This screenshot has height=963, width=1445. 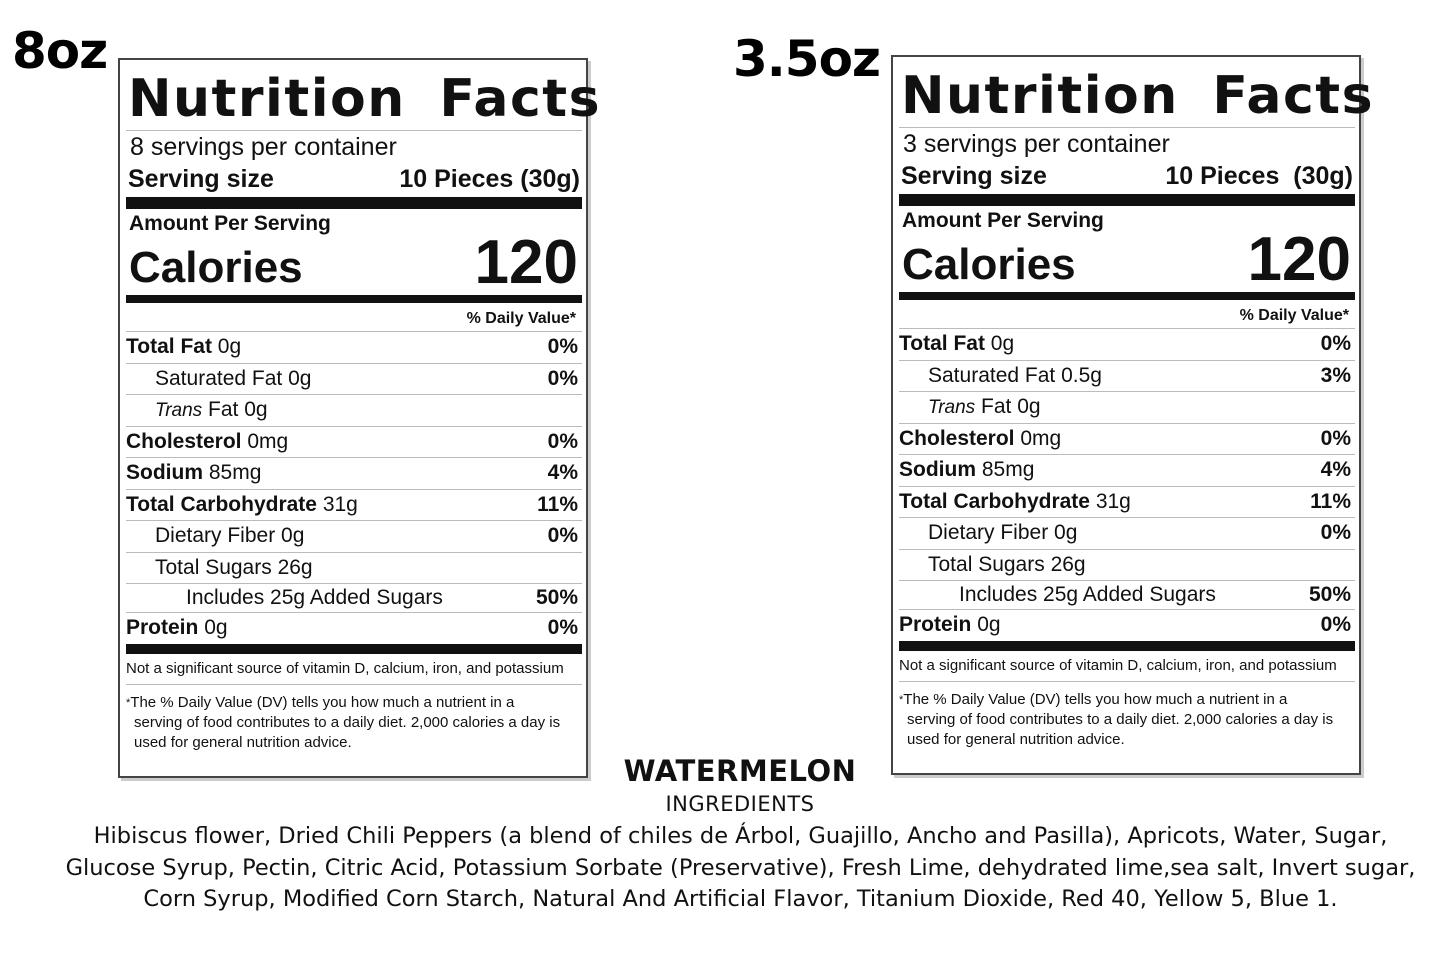 I want to click on flavor-title: WATERMELON, so click(x=740, y=771).